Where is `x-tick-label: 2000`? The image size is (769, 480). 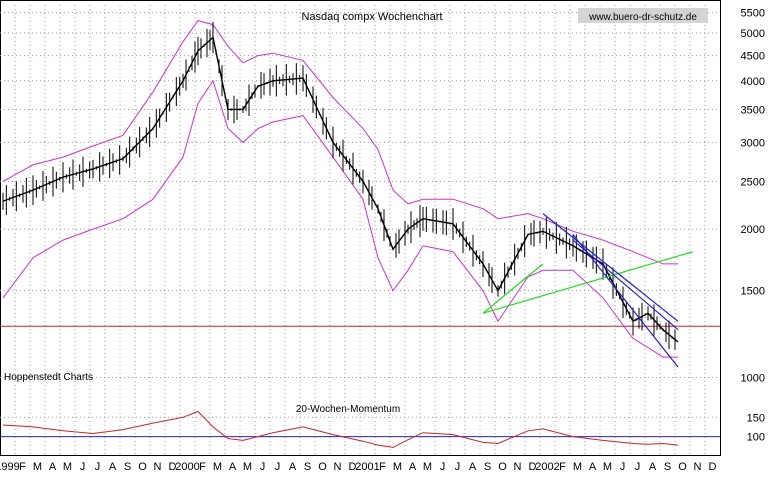
x-tick-label: 2000 is located at coordinates (187, 467).